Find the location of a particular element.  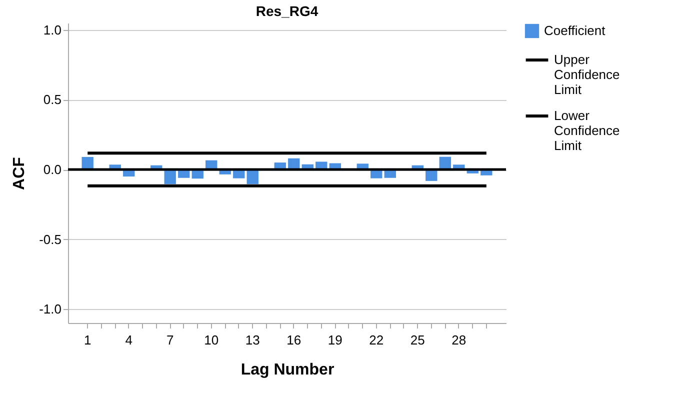

legend-label: Lower Confidence Limit is located at coordinates (587, 130).